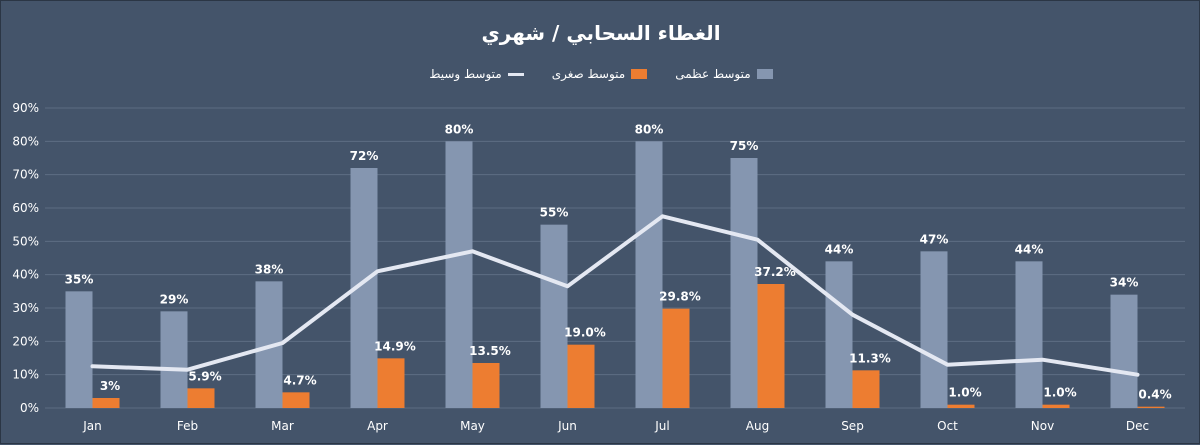 This screenshot has height=445, width=1200. I want to click on x-tick-label: Sep, so click(852, 426).